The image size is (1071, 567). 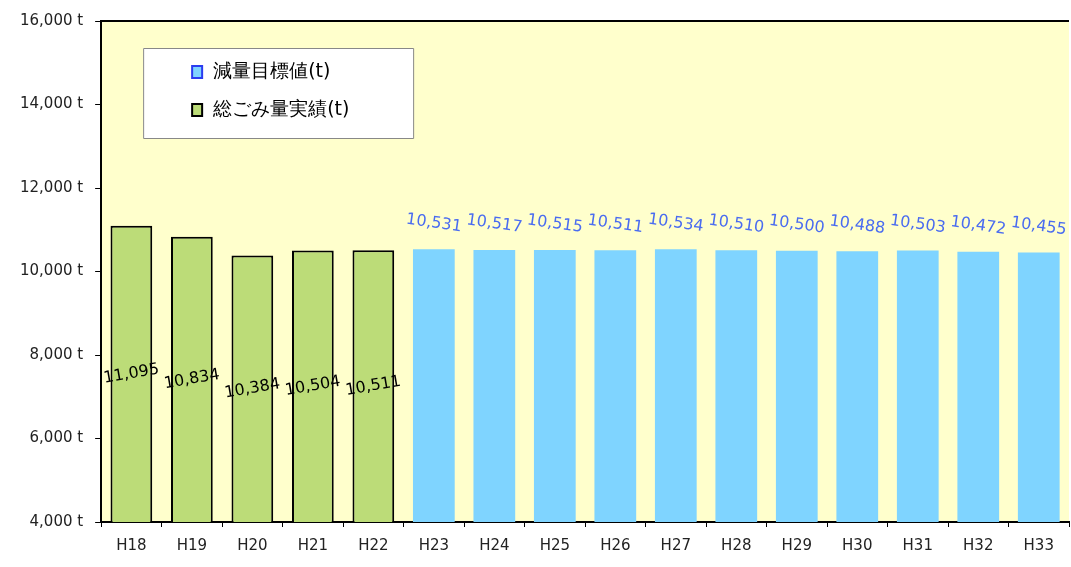 I want to click on x-tick-label: H19, so click(x=192, y=544).